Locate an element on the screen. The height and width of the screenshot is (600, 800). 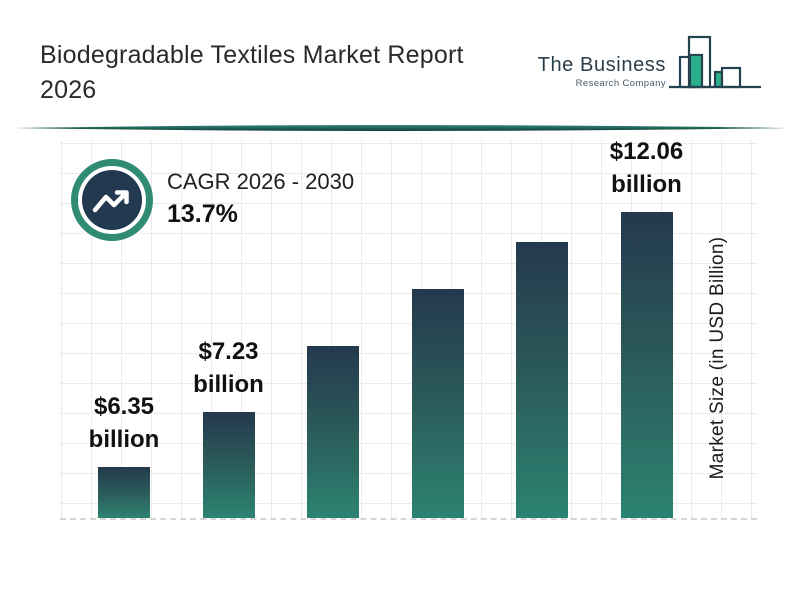
y-axis-title: Market Size (in USD Billion) is located at coordinates (717, 358).